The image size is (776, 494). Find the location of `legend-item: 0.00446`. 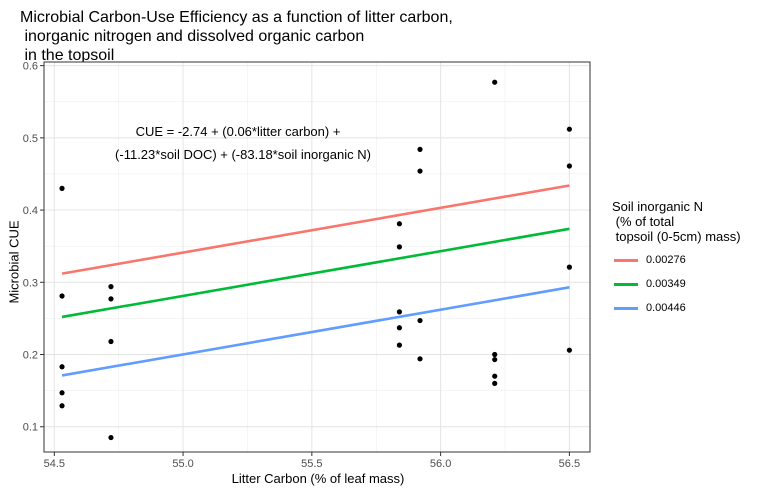

legend-item: 0.00446 is located at coordinates (676, 308).